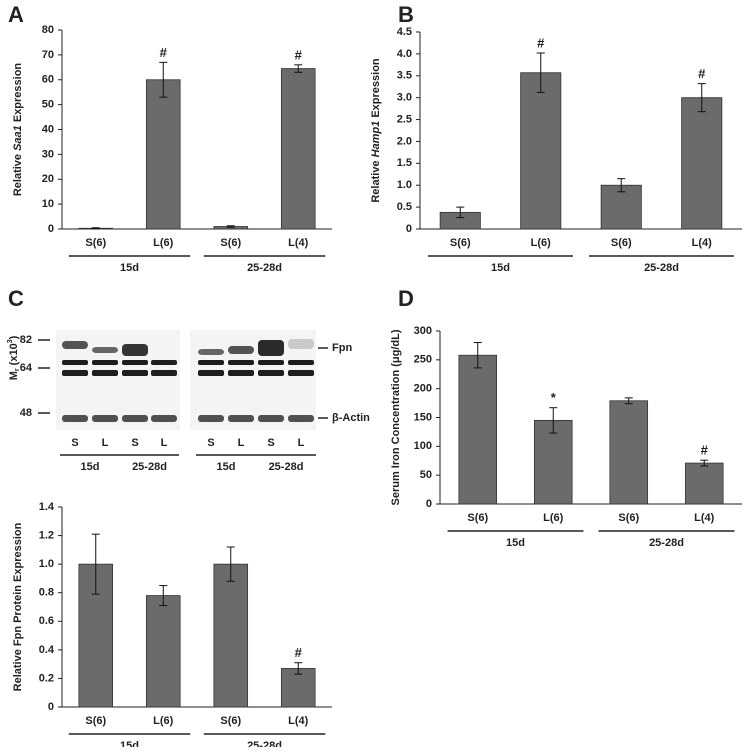 The width and height of the screenshot is (749, 752). I want to click on y-tick-label: 200, so click(423, 389).